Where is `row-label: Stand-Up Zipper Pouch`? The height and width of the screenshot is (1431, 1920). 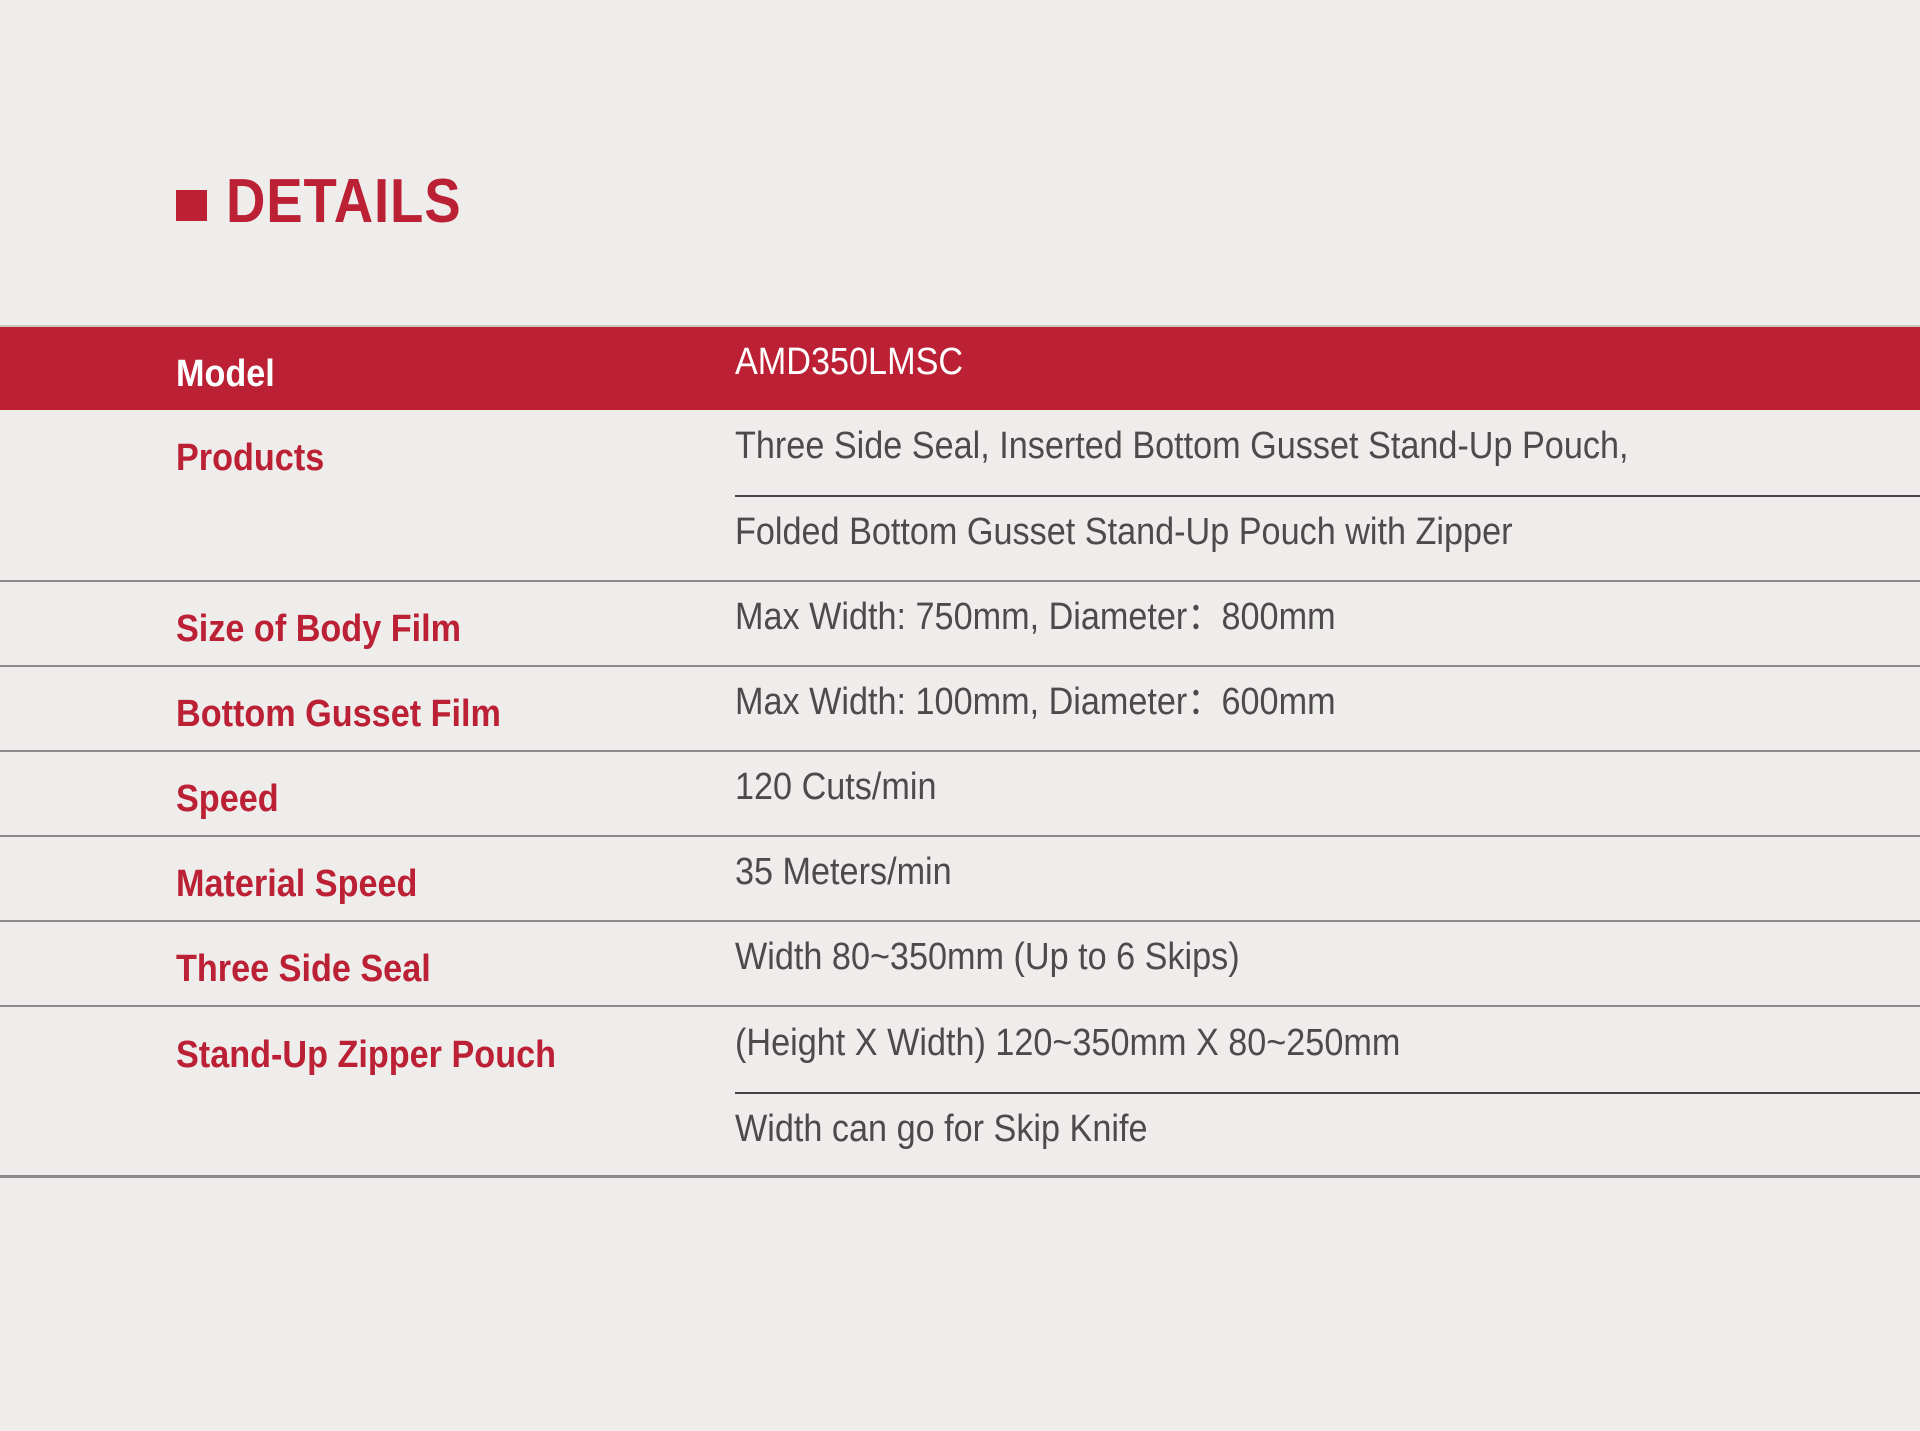 row-label: Stand-Up Zipper Pouch is located at coordinates (366, 1054).